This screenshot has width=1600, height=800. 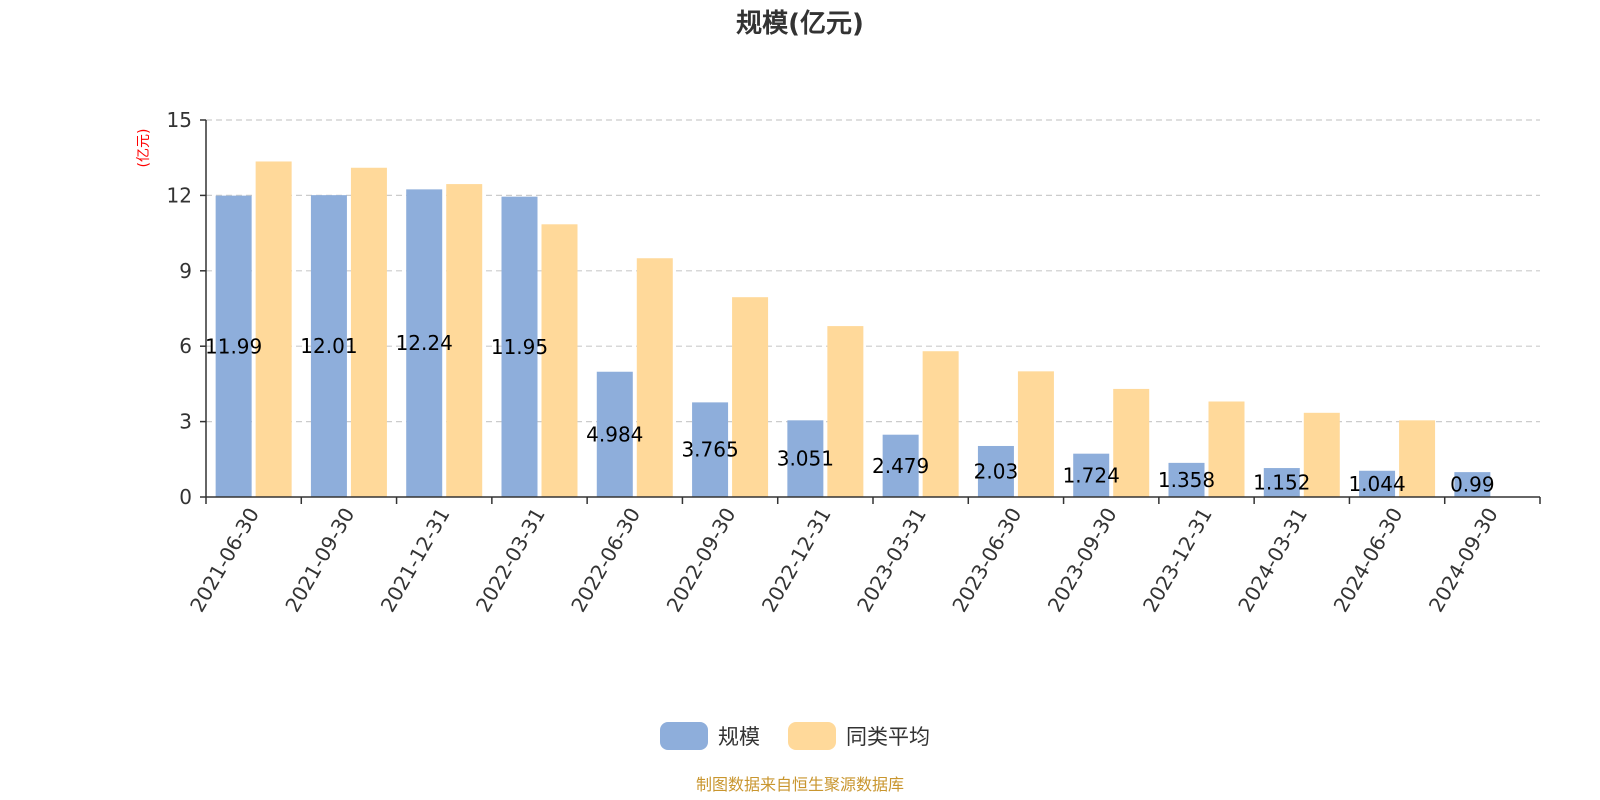 I want to click on data-label: 11.99, so click(x=233, y=346).